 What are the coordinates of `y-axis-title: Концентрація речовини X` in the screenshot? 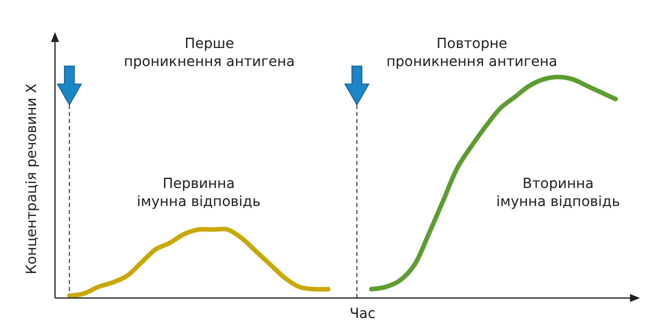 It's located at (32, 178).